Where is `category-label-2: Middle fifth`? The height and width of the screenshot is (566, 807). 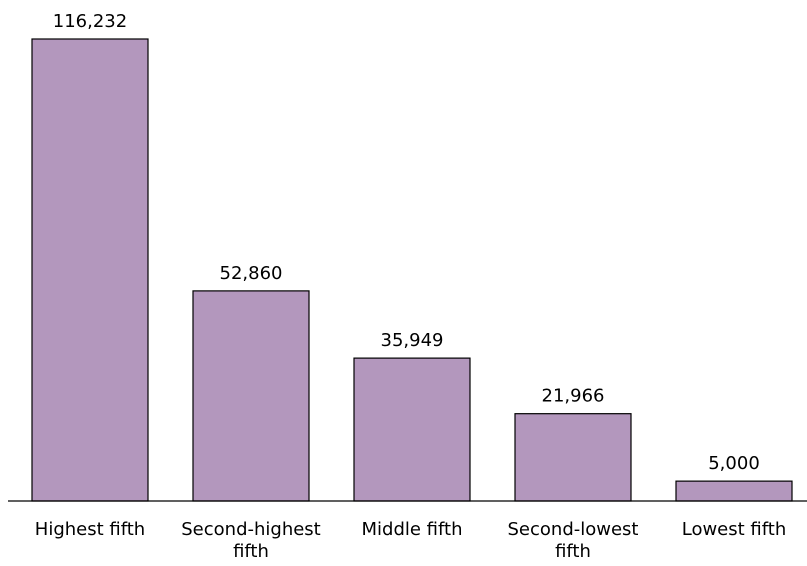
category-label-2: Middle fifth is located at coordinates (411, 529).